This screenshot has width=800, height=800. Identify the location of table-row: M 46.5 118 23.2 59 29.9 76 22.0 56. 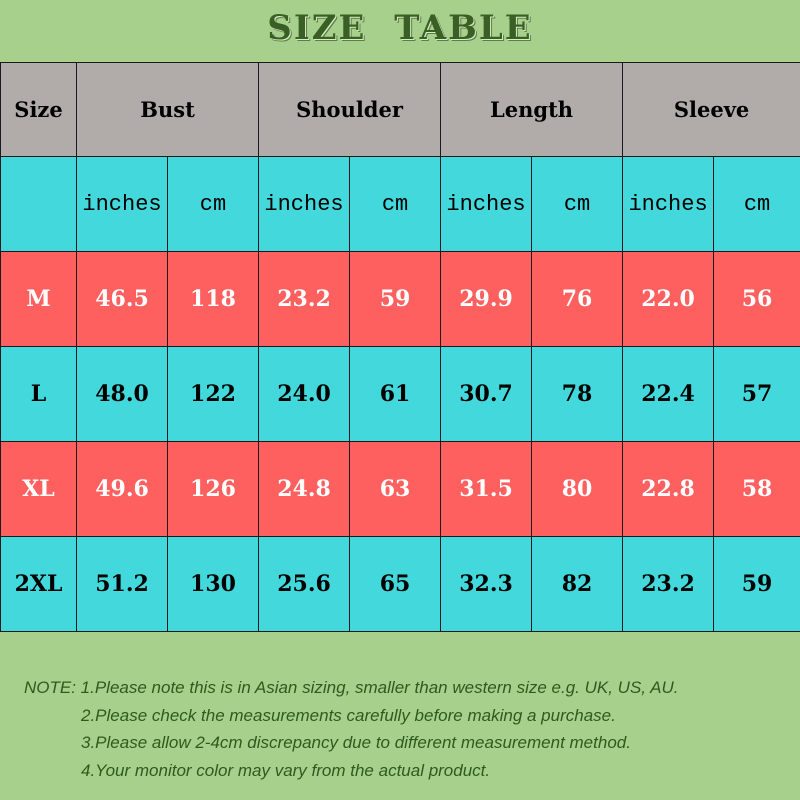
(400, 299).